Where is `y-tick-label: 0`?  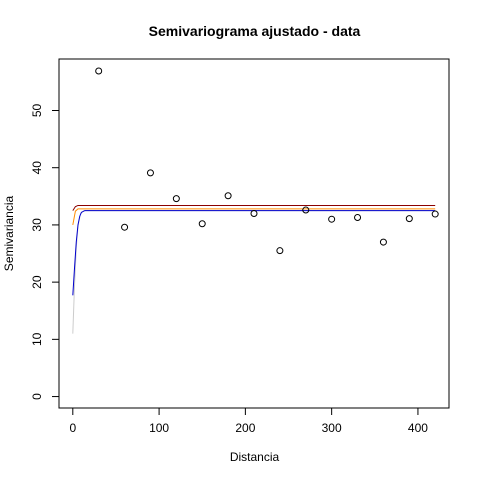 y-tick-label: 0 is located at coordinates (37, 396).